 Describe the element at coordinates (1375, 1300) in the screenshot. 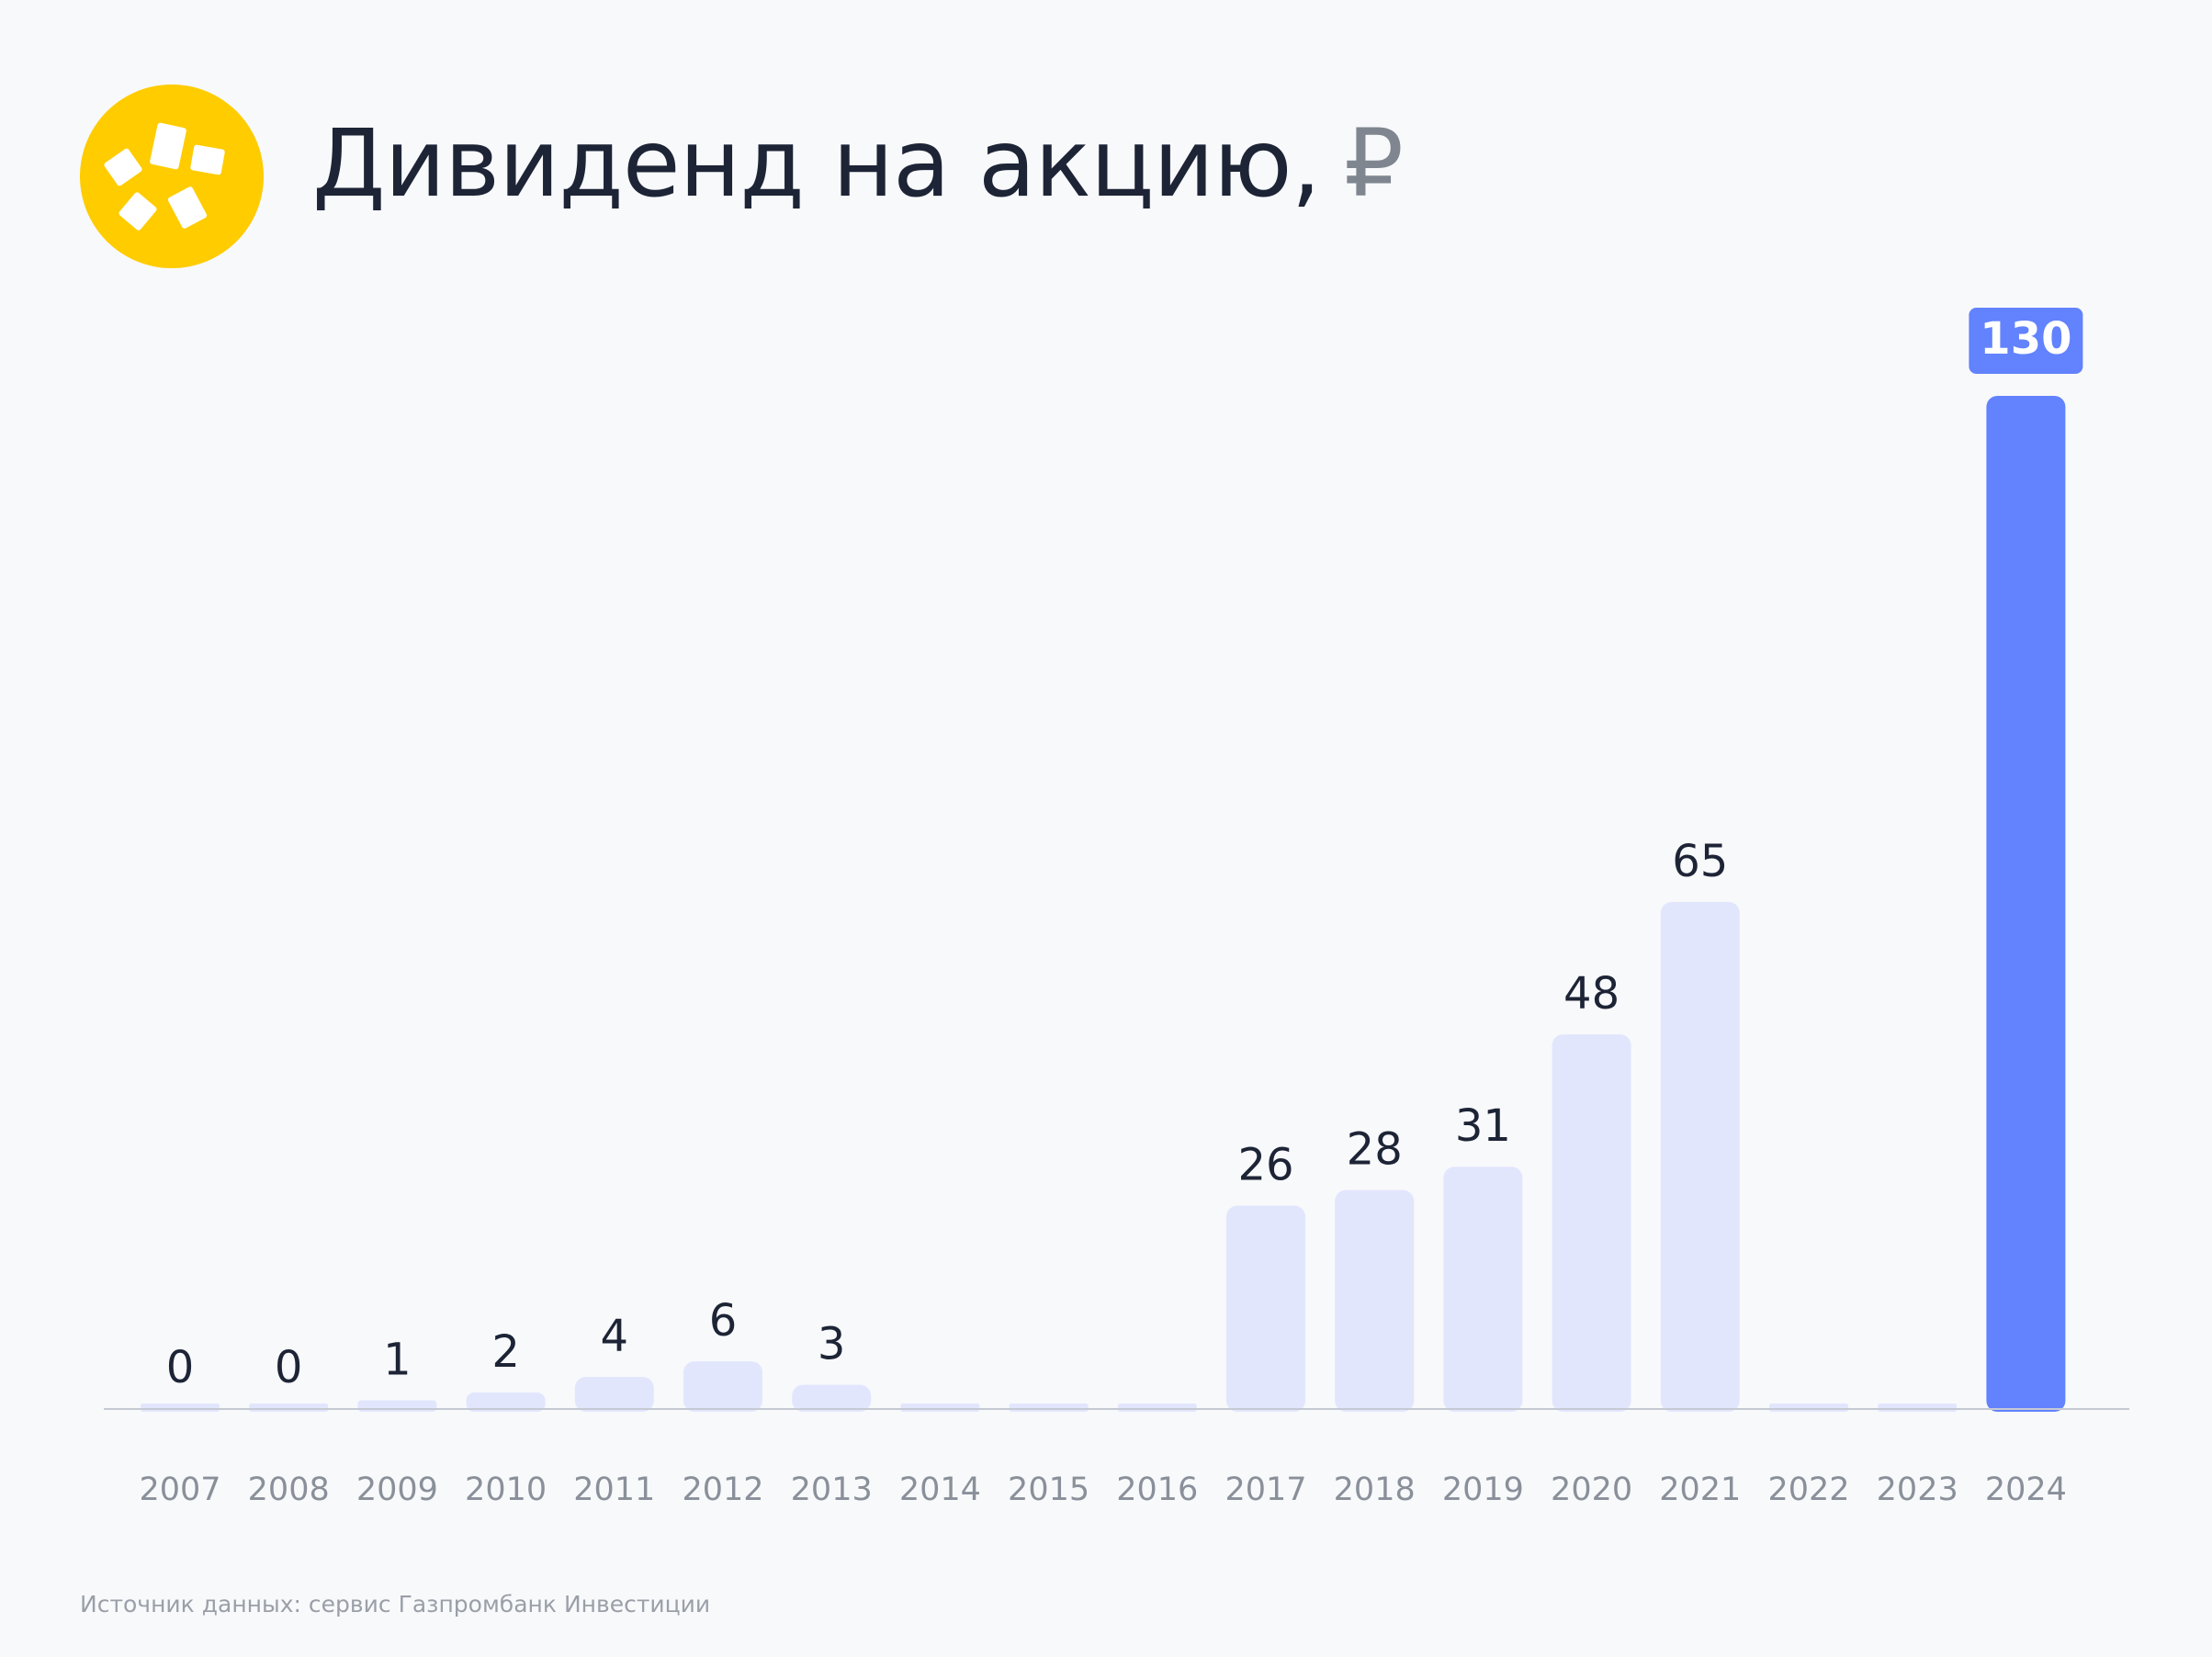

I see `bar-2018` at that location.